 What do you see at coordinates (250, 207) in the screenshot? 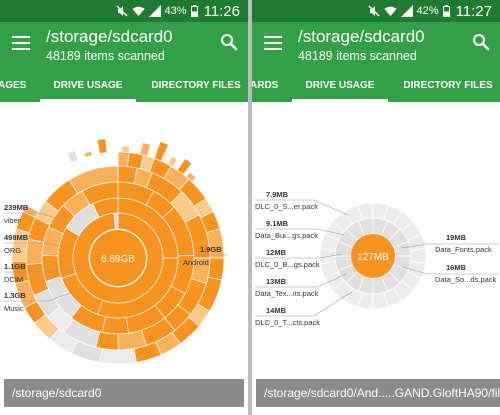
I see `screen-divider` at bounding box center [250, 207].